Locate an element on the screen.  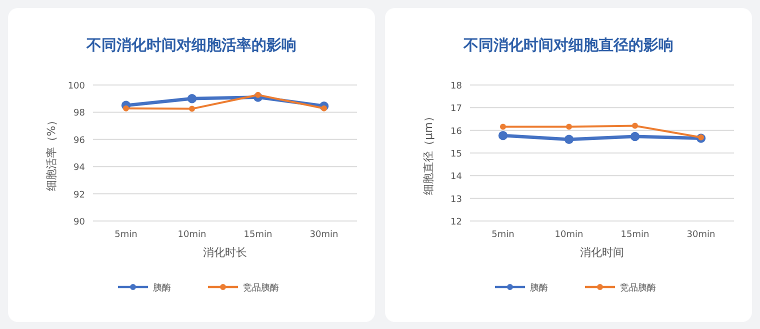
y-tick-label: 98 is located at coordinates (80, 113).